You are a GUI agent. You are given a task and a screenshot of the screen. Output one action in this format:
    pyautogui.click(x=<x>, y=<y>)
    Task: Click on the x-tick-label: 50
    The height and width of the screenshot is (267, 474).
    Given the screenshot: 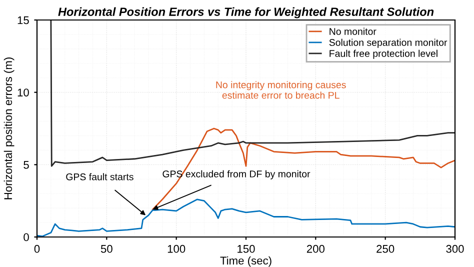 What is the action you would take?
    pyautogui.click(x=106, y=248)
    